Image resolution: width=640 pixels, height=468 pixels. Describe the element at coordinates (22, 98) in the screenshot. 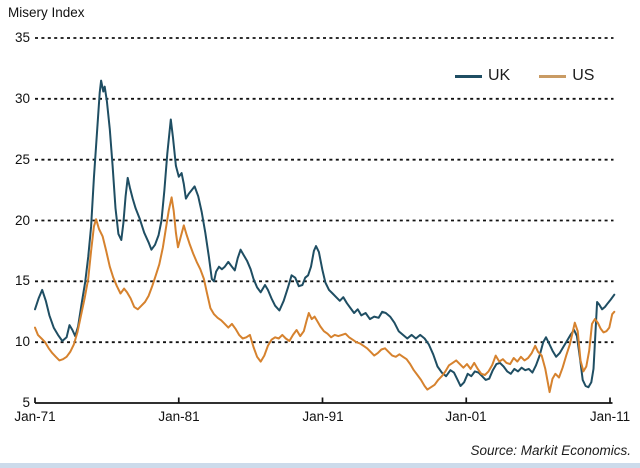

I see `y-tick-label-30: 30` at that location.